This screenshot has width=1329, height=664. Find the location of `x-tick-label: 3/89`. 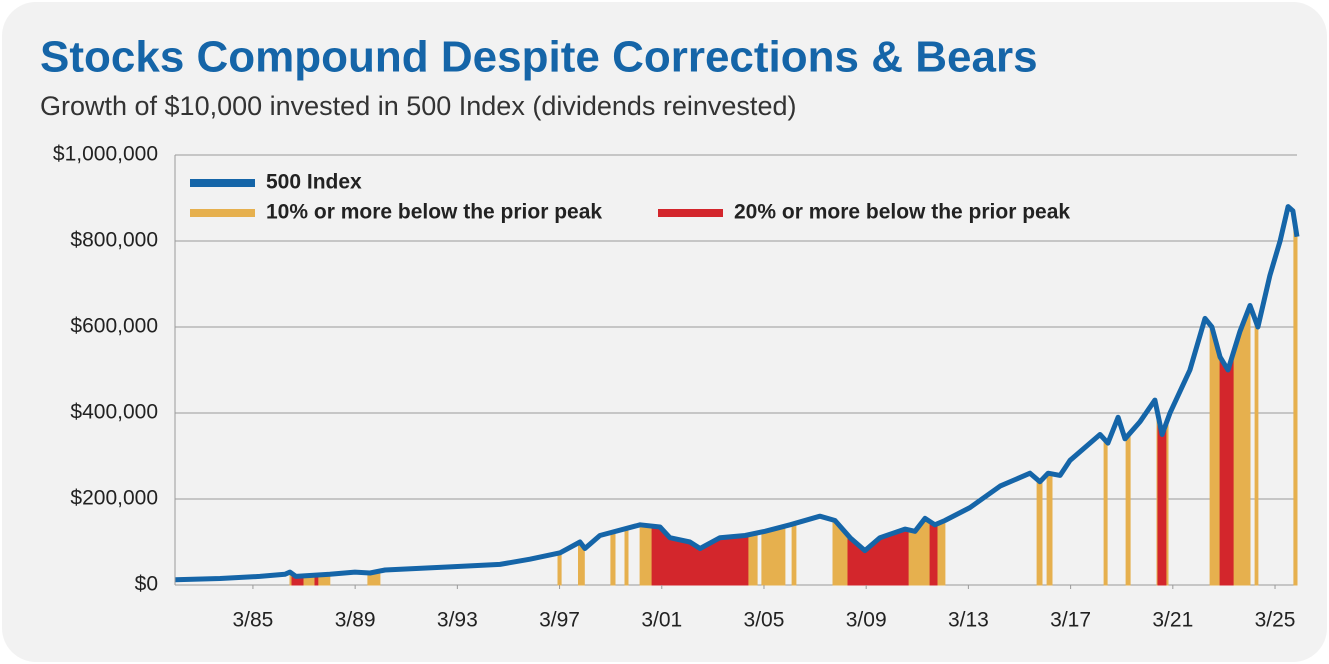

x-tick-label: 3/89 is located at coordinates (355, 620).